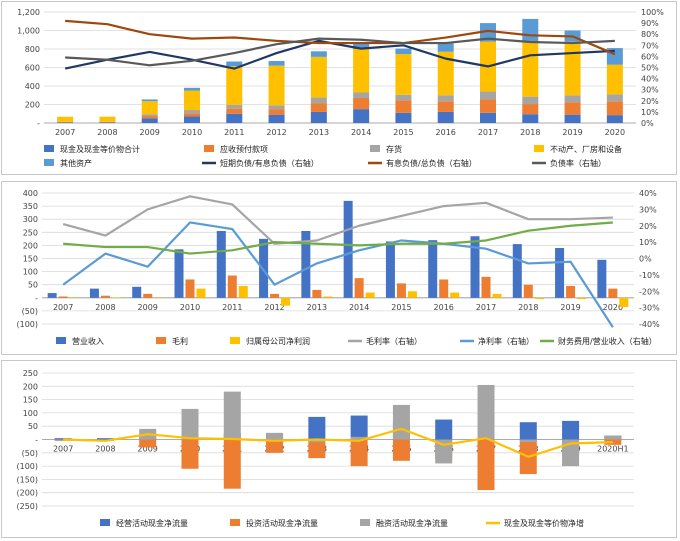 This screenshot has width=680, height=541. What do you see at coordinates (282, 523) in the screenshot?
I see `legend-label: 投资活动现金净流量` at bounding box center [282, 523].